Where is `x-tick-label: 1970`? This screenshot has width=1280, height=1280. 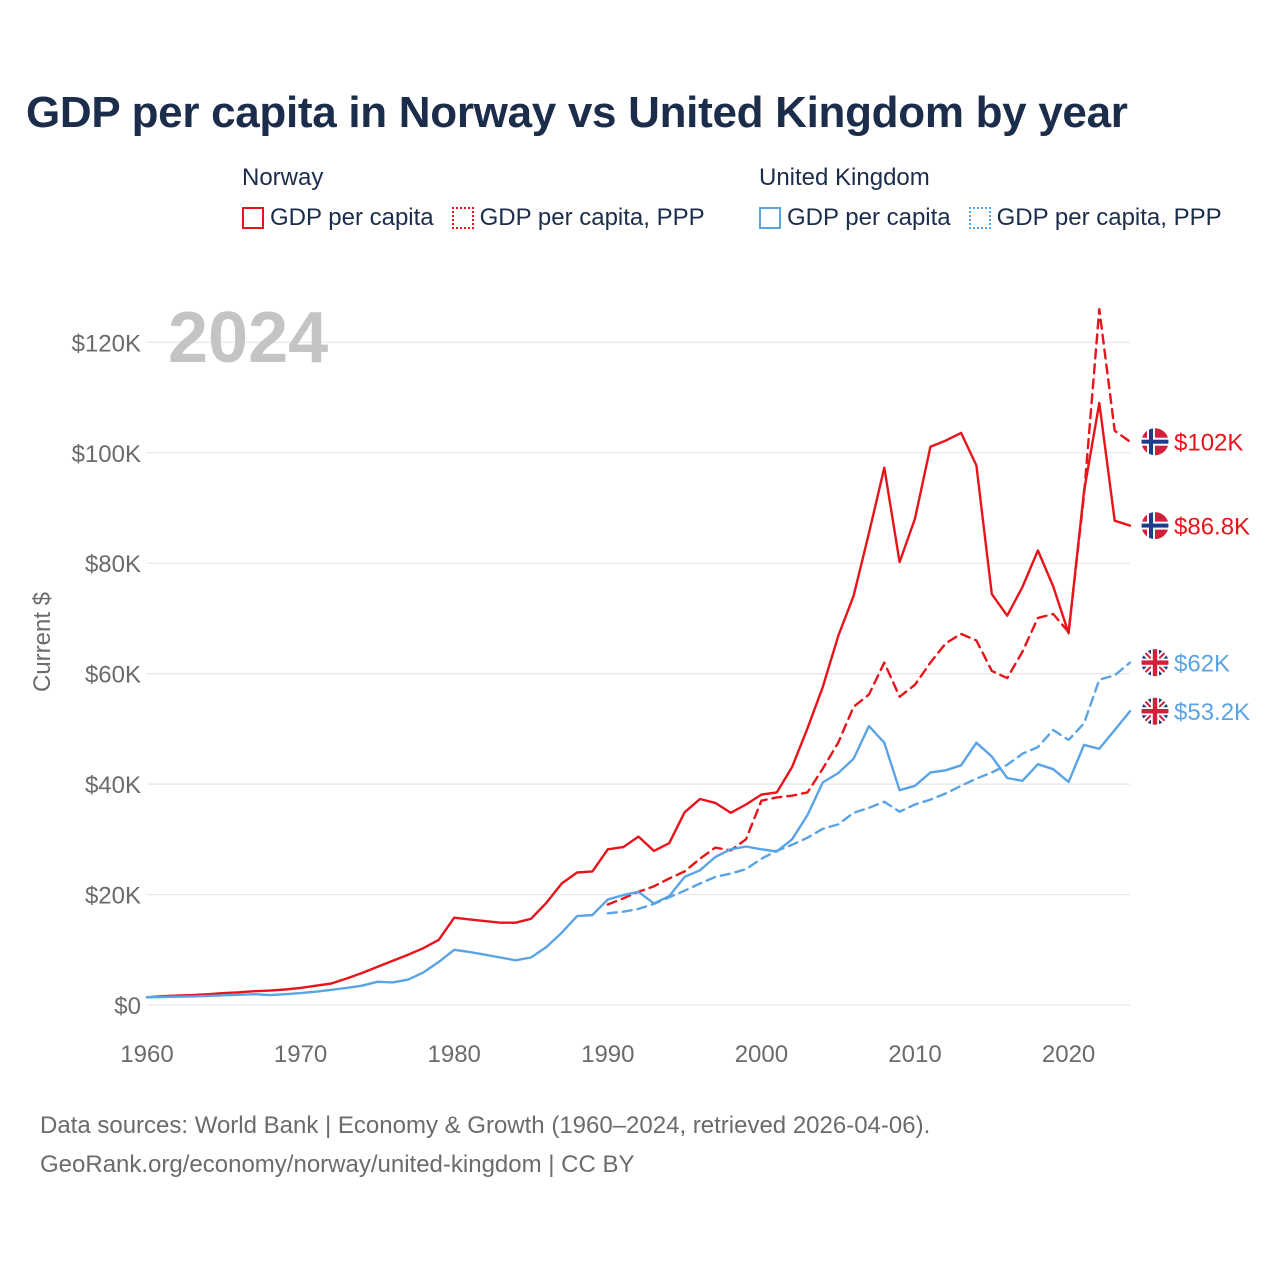
x-tick-label: 1970 is located at coordinates (300, 1054).